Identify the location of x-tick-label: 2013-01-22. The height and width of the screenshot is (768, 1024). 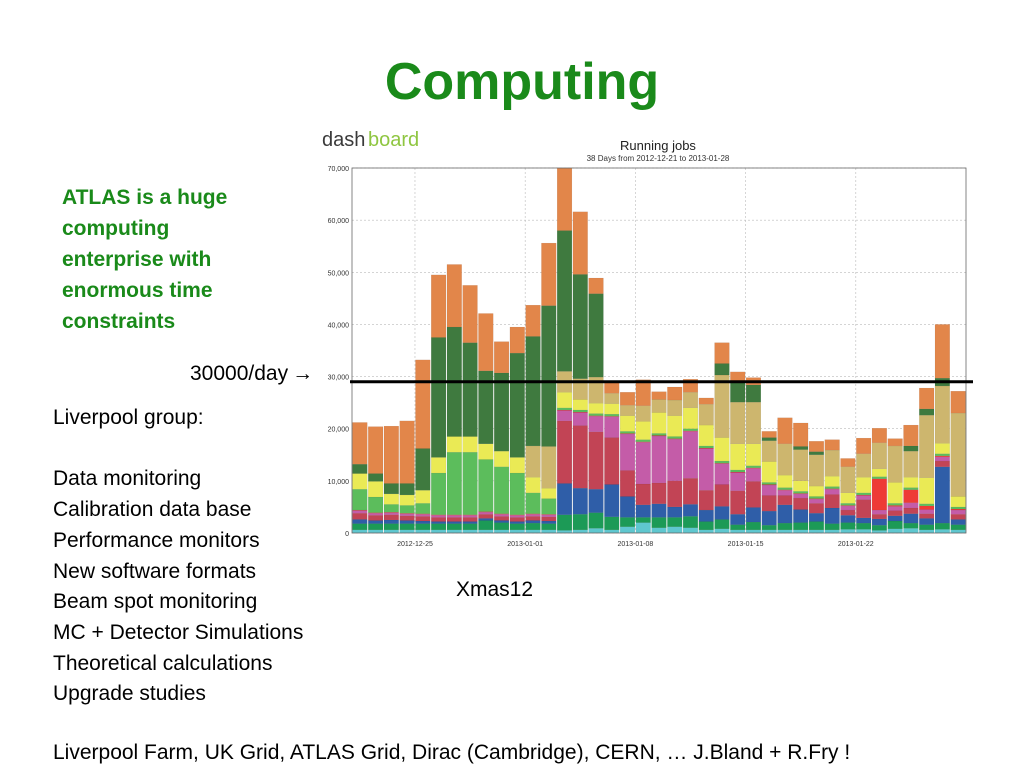
(856, 544).